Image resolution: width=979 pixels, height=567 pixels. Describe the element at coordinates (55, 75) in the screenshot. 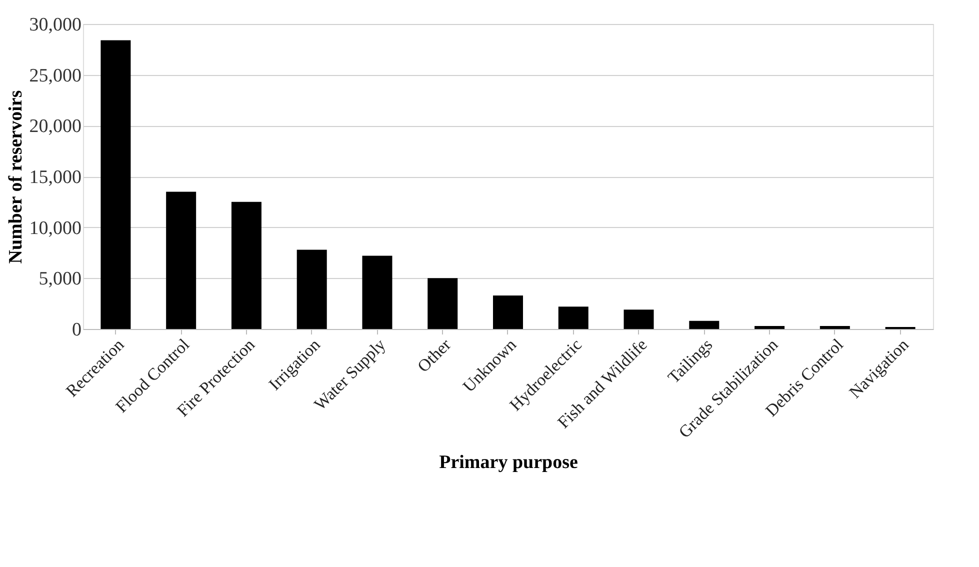

I see `y-tick-label: 25,000` at that location.